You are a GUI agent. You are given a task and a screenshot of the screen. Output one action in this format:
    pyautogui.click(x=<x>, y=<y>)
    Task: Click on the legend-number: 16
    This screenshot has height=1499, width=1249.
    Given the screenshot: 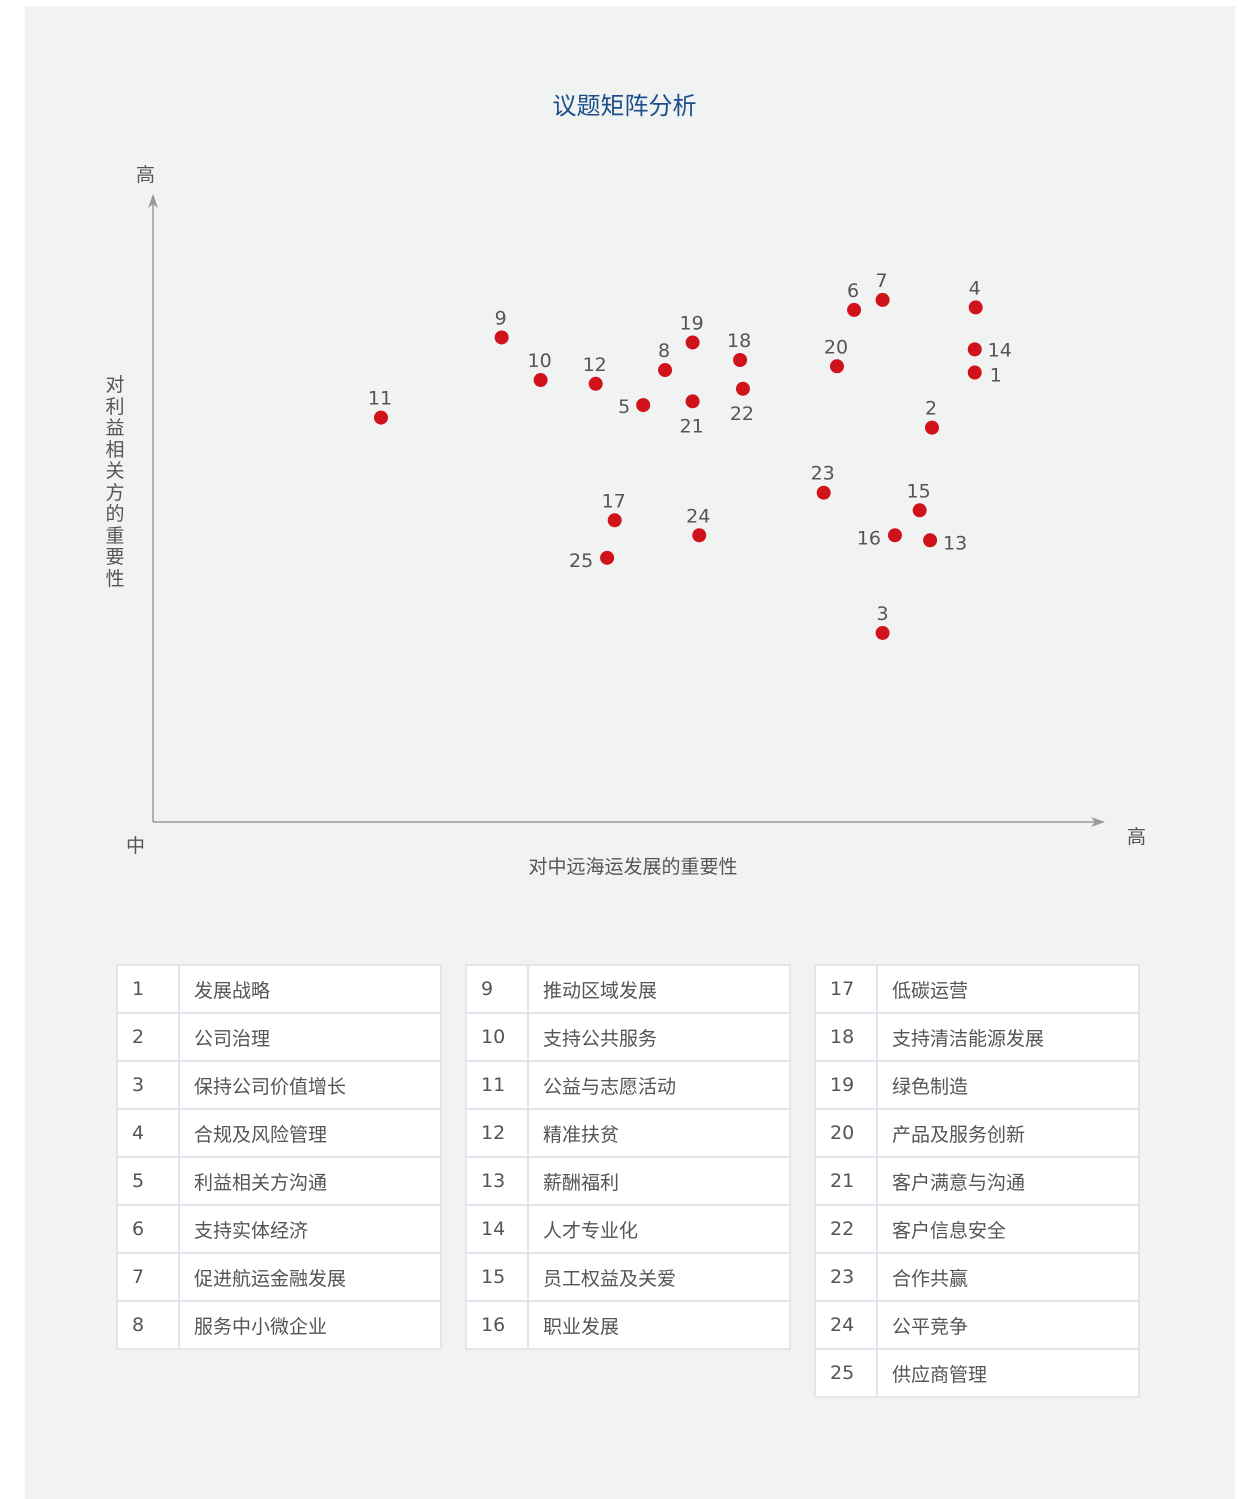 What is the action you would take?
    pyautogui.click(x=497, y=1325)
    